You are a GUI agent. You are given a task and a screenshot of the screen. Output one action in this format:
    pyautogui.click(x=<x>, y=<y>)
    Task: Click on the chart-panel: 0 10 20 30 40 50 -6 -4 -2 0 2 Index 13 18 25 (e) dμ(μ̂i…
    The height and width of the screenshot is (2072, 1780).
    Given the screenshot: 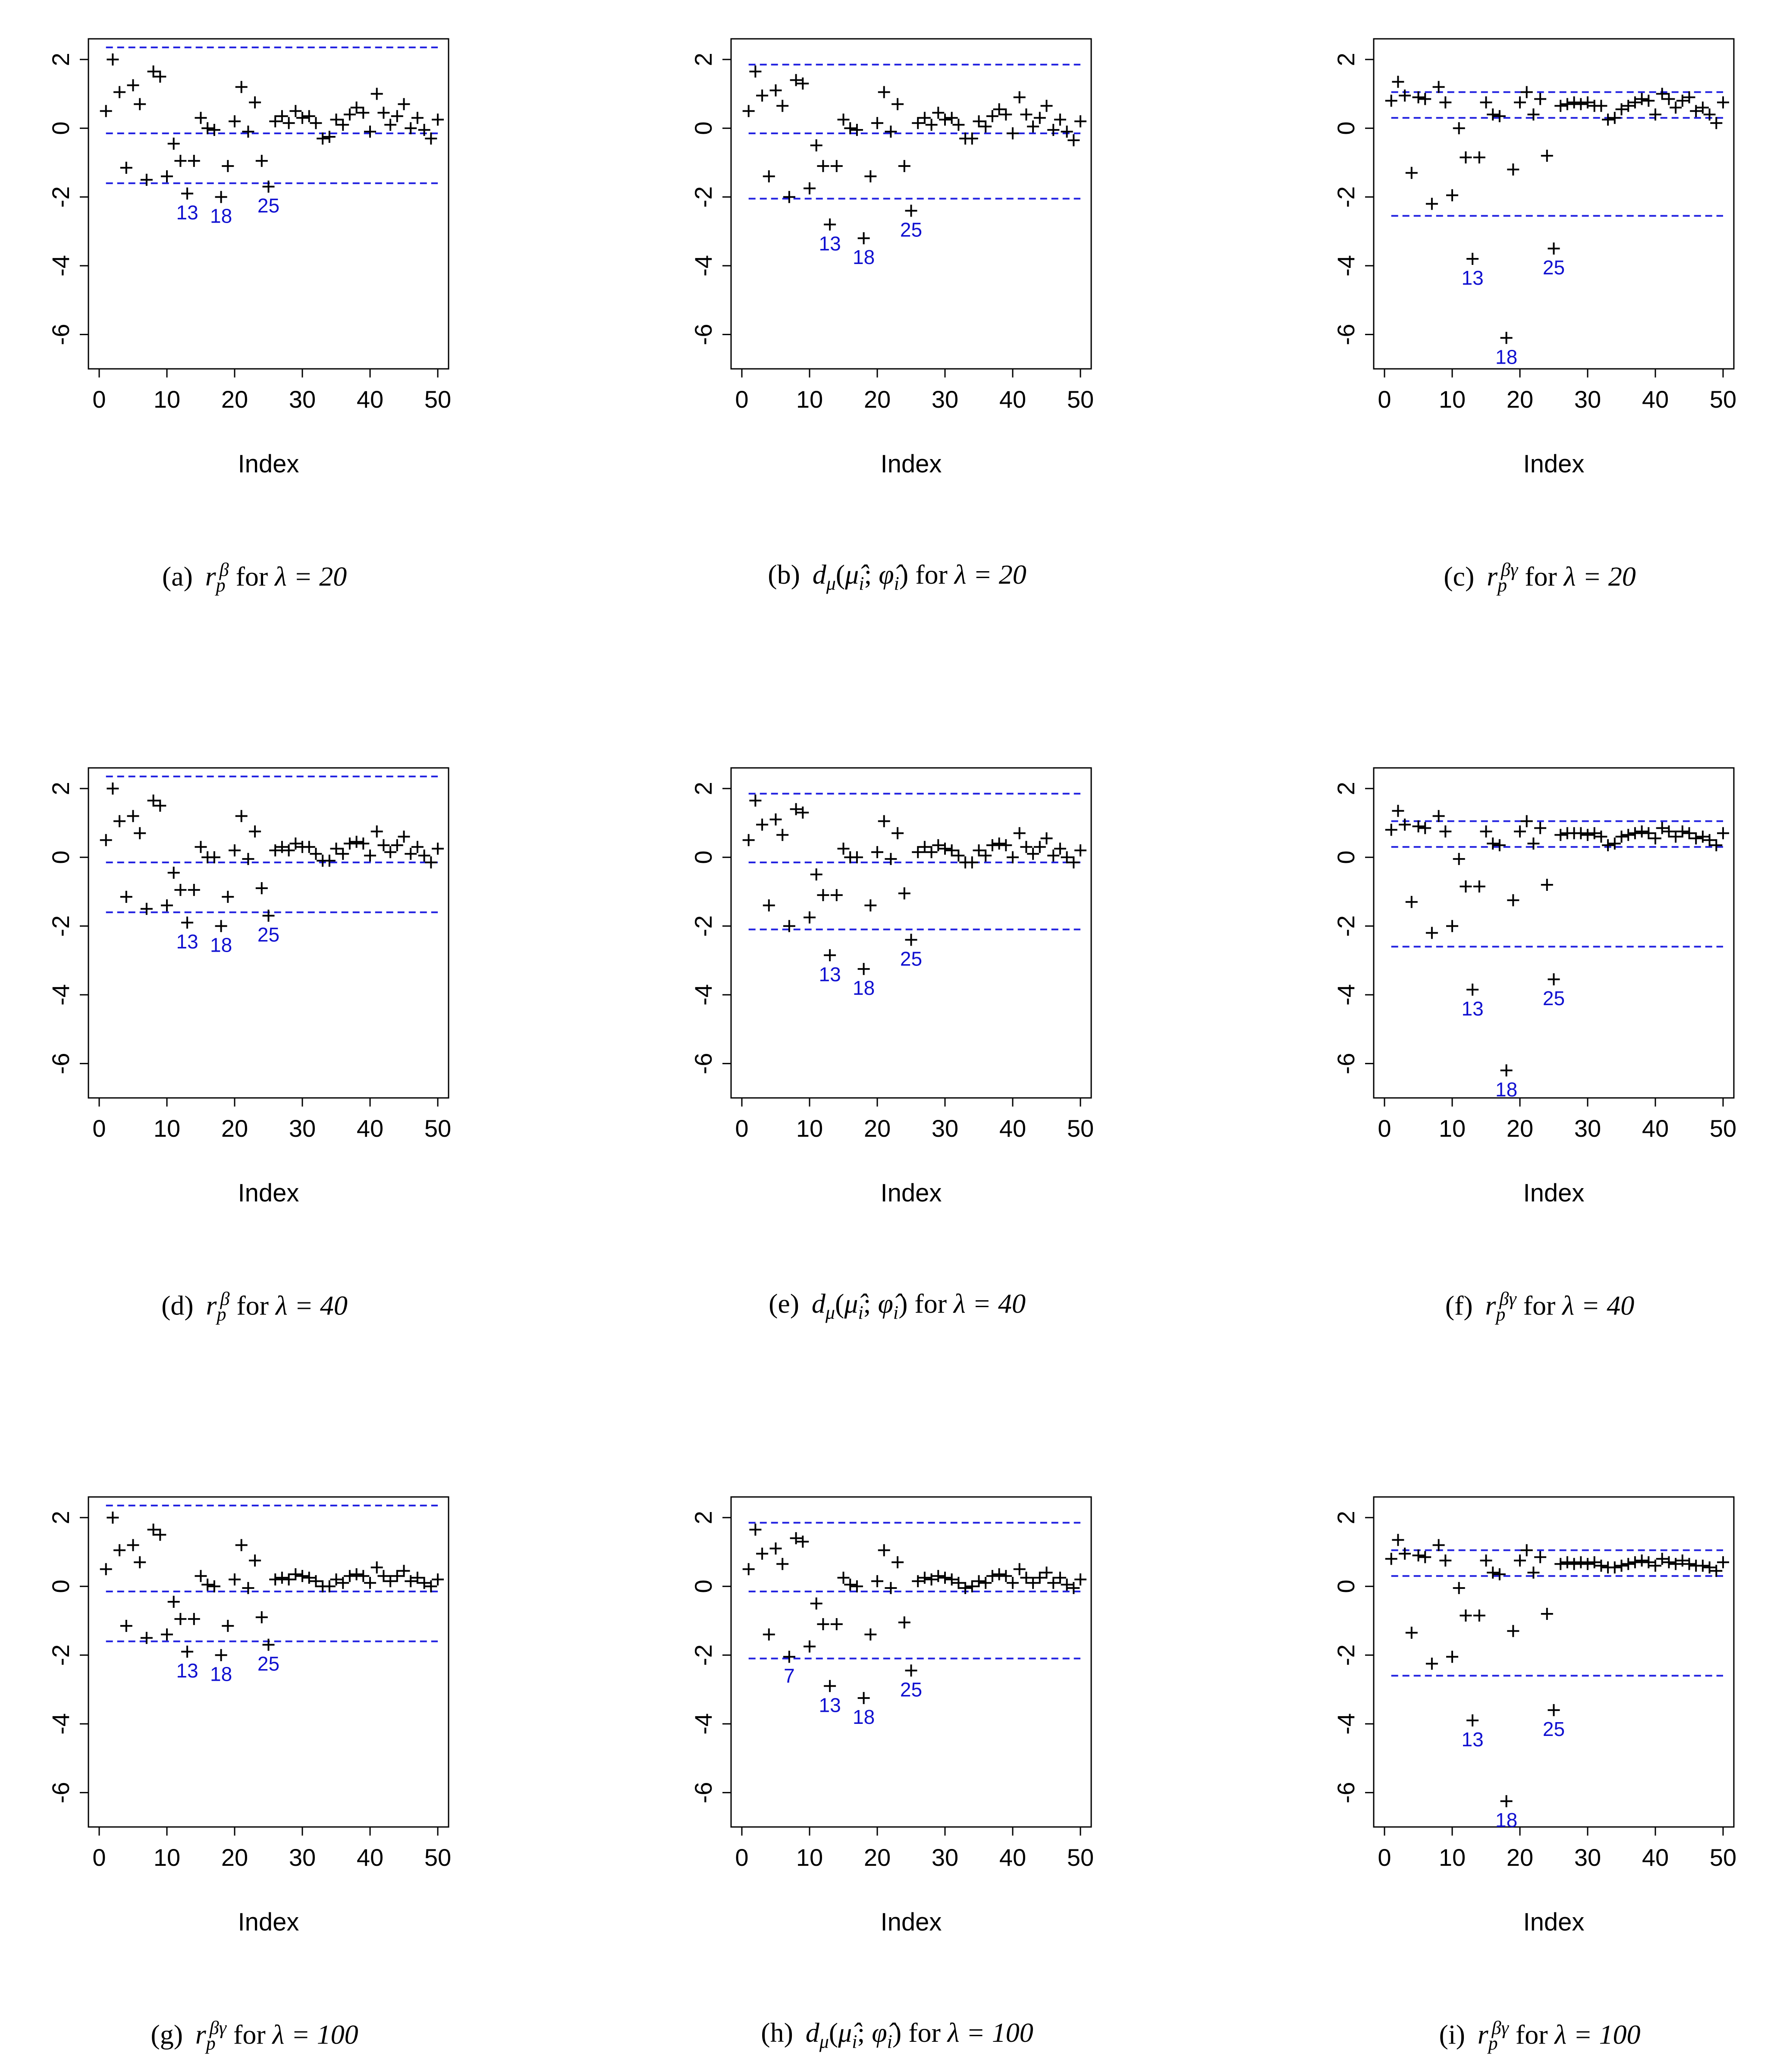 What is the action you would take?
    pyautogui.click(x=897, y=1038)
    